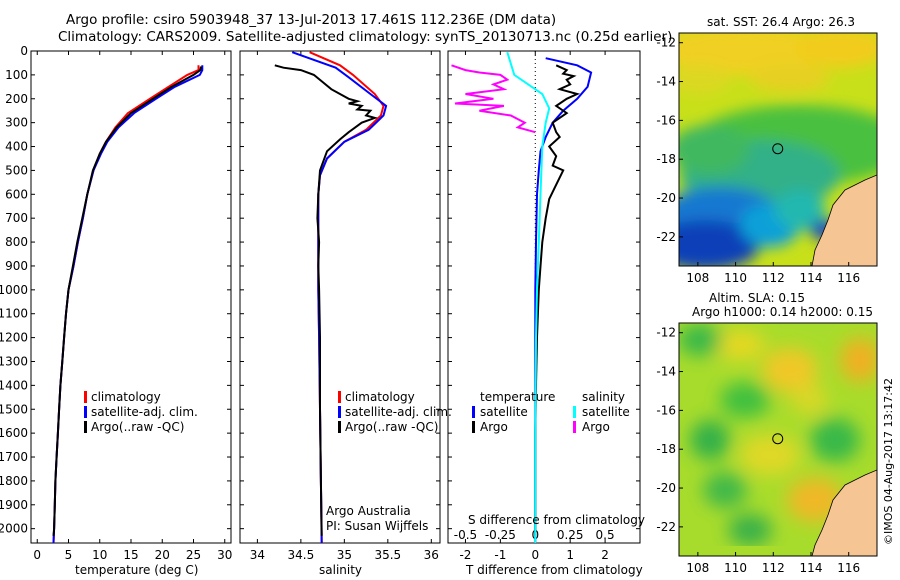 The width and height of the screenshot is (900, 580). What do you see at coordinates (757, 298) in the screenshot?
I see `sla-map-title-1: Altim. SLA: 0.15` at bounding box center [757, 298].